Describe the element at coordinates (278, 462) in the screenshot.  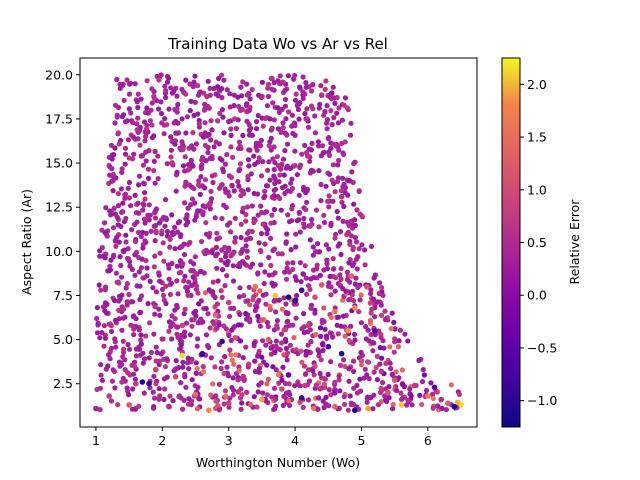
I see `x-axis-label: Worthington Number (Wo)` at that location.